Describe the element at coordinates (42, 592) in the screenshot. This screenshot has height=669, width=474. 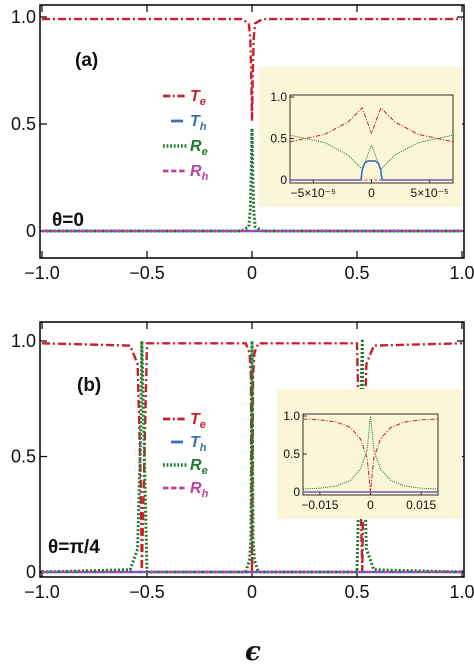
I see `panel-b-x-tick-label: −1.0` at that location.